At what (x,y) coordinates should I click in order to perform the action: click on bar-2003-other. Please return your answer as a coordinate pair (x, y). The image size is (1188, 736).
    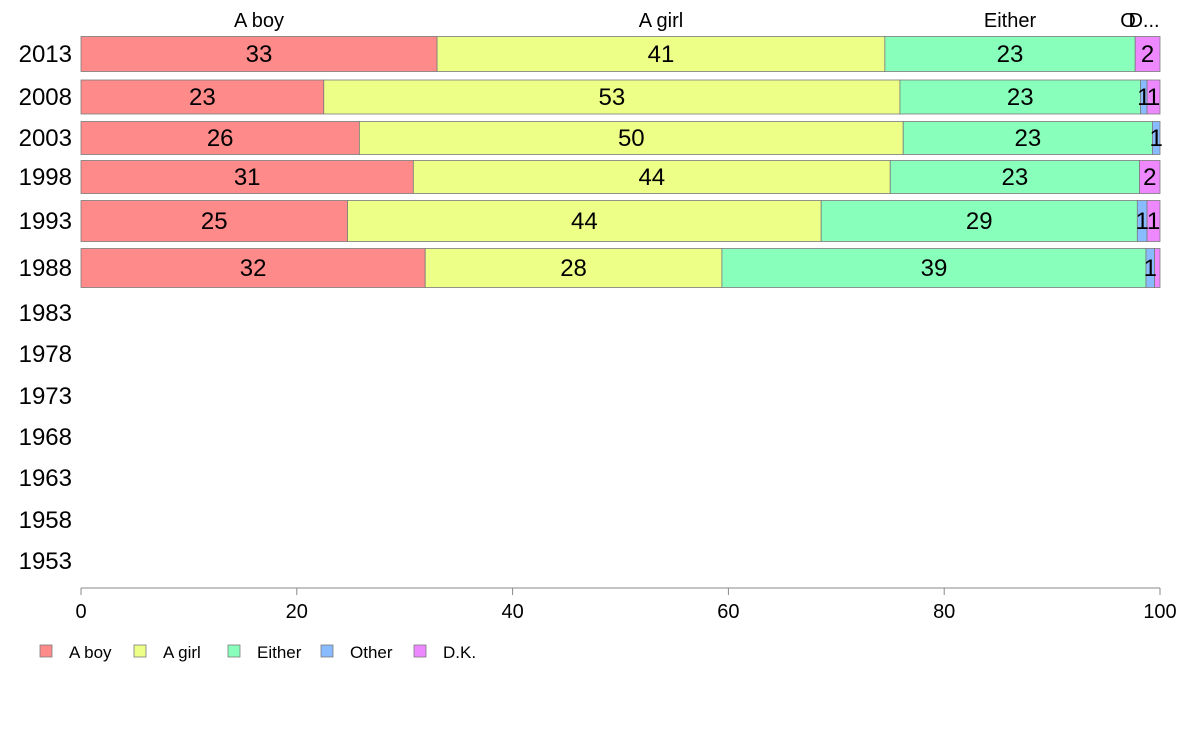
    Looking at the image, I should click on (1156, 138).